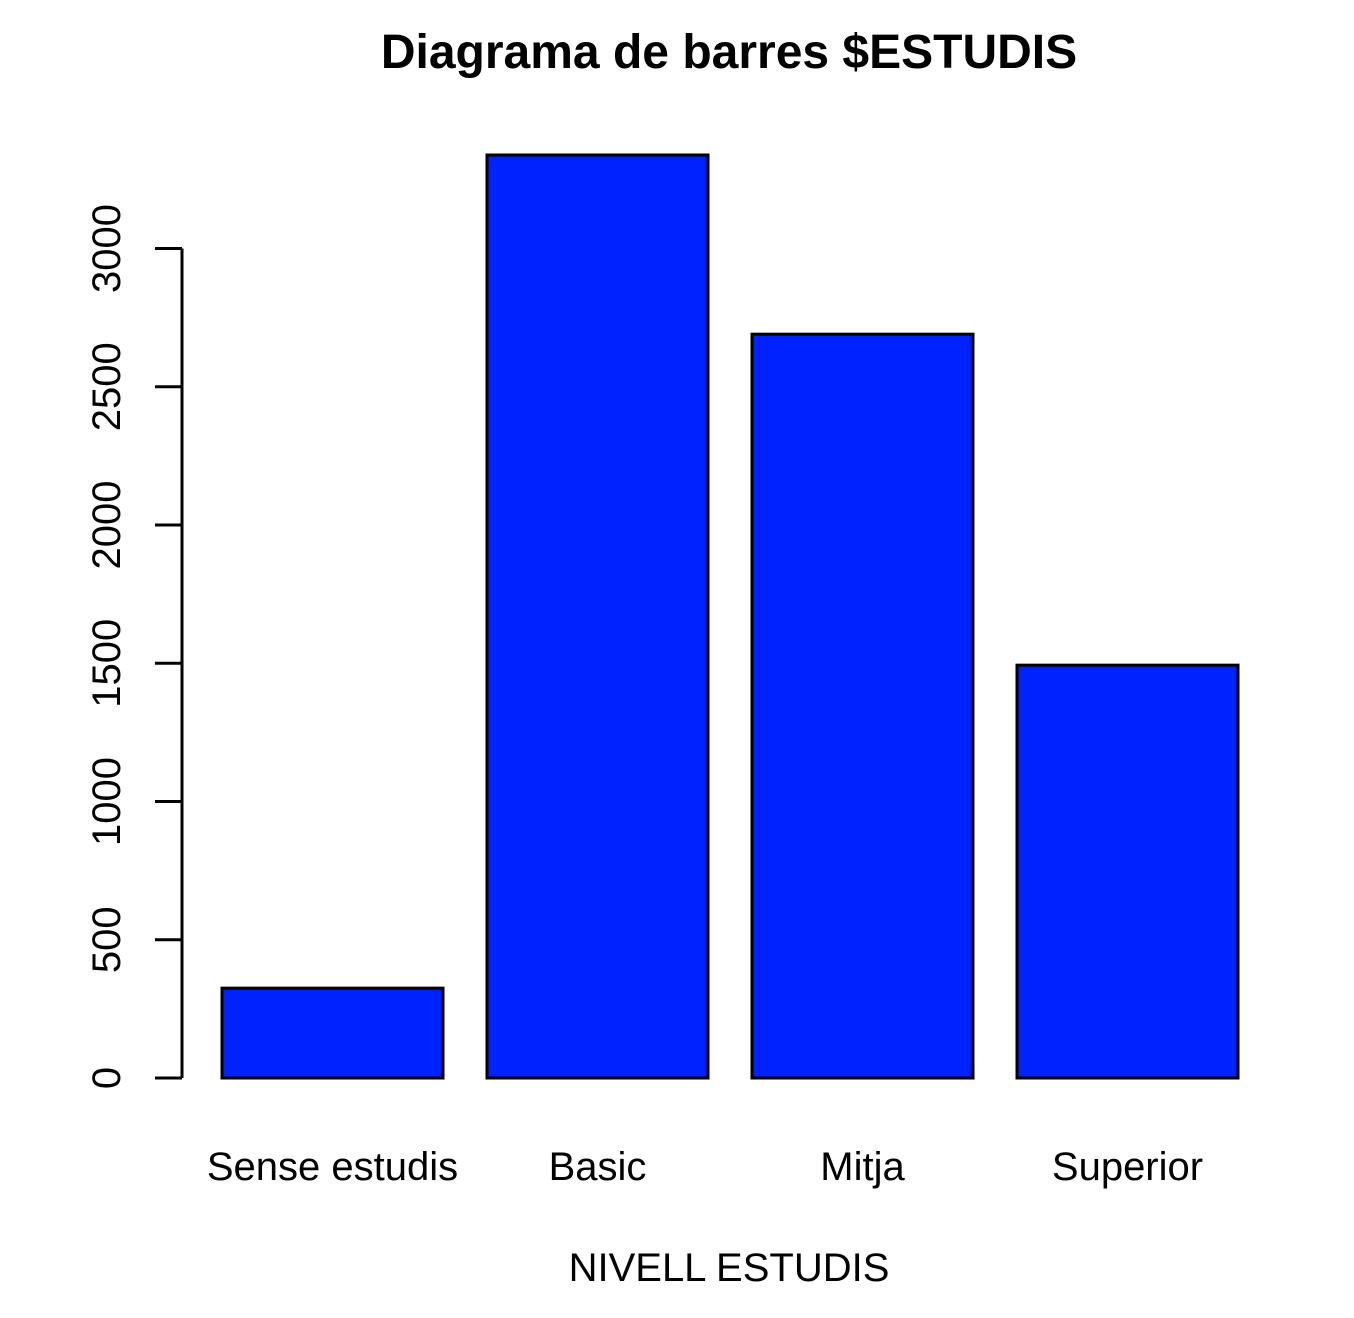  What do you see at coordinates (705, 1167) in the screenshot?
I see `x-category-labels: Sense estudis Basic Mitja Superior` at bounding box center [705, 1167].